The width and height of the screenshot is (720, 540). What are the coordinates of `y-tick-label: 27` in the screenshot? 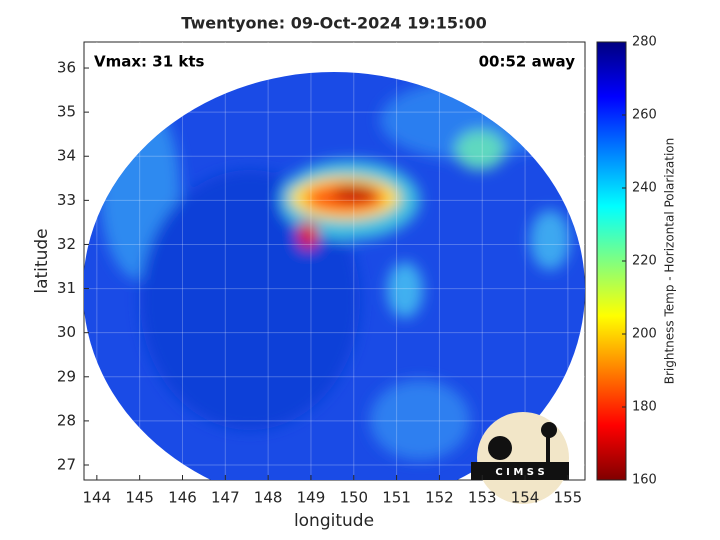 It's located at (66, 465).